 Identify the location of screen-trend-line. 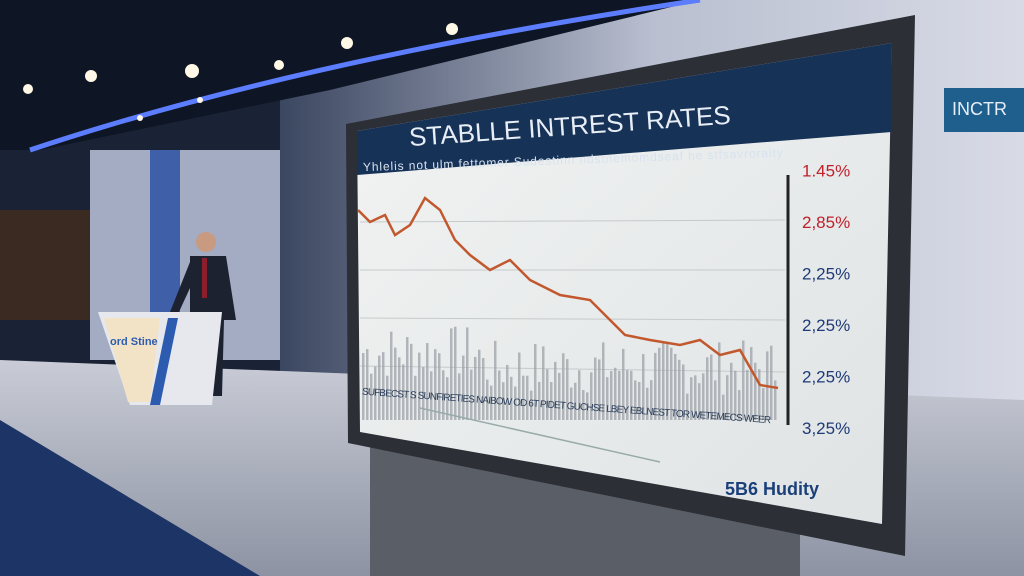
(568, 293).